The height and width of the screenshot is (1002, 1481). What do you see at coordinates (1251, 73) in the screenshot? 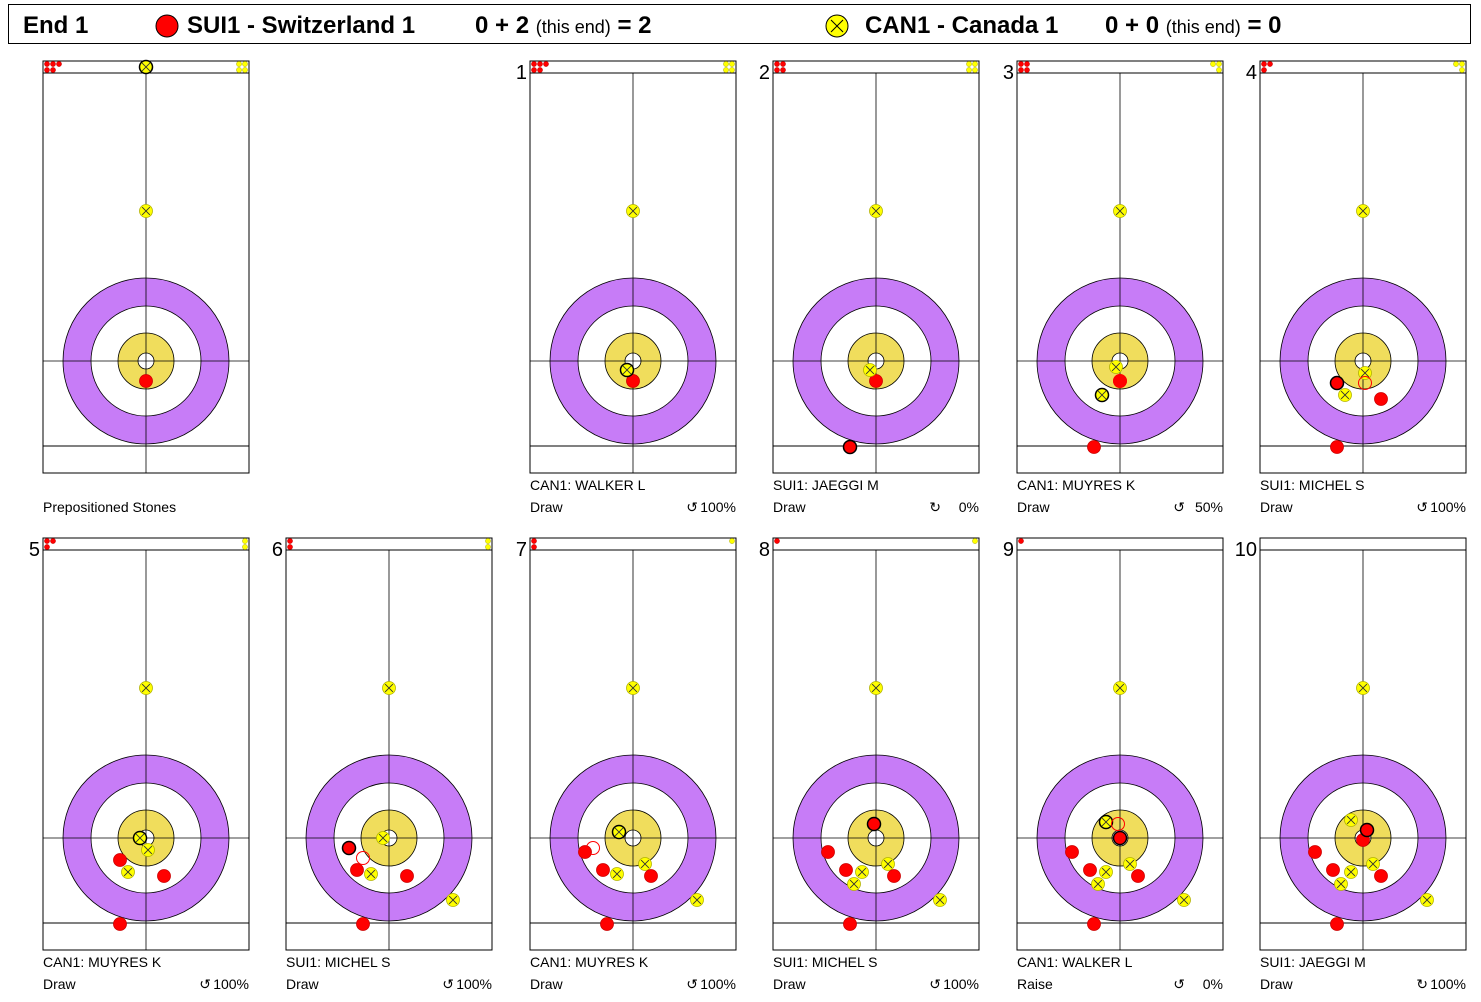
I see `shot-number: 4` at bounding box center [1251, 73].